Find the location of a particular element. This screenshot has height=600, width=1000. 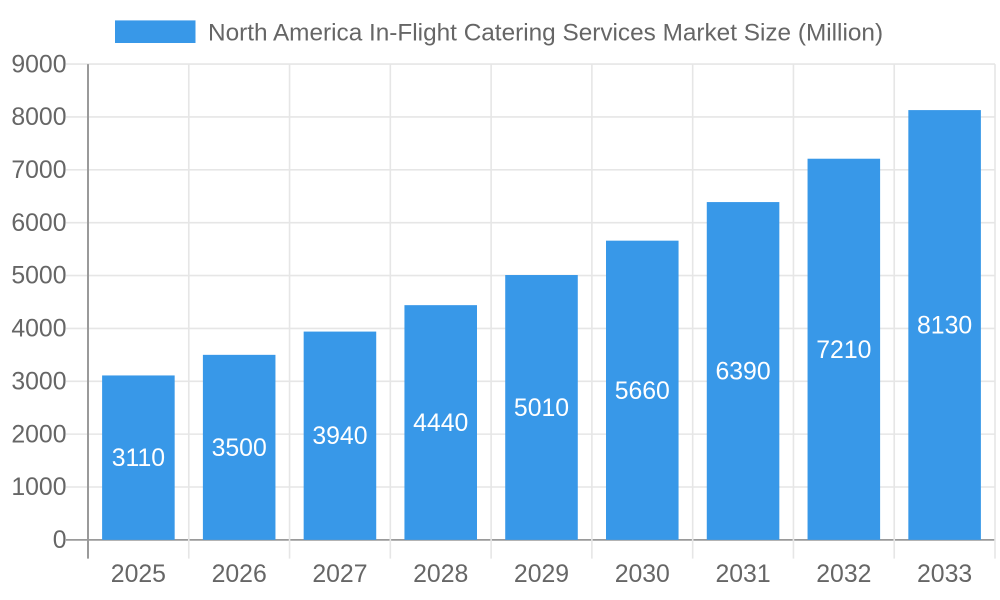

svg-text: 2000 is located at coordinates (38, 434).